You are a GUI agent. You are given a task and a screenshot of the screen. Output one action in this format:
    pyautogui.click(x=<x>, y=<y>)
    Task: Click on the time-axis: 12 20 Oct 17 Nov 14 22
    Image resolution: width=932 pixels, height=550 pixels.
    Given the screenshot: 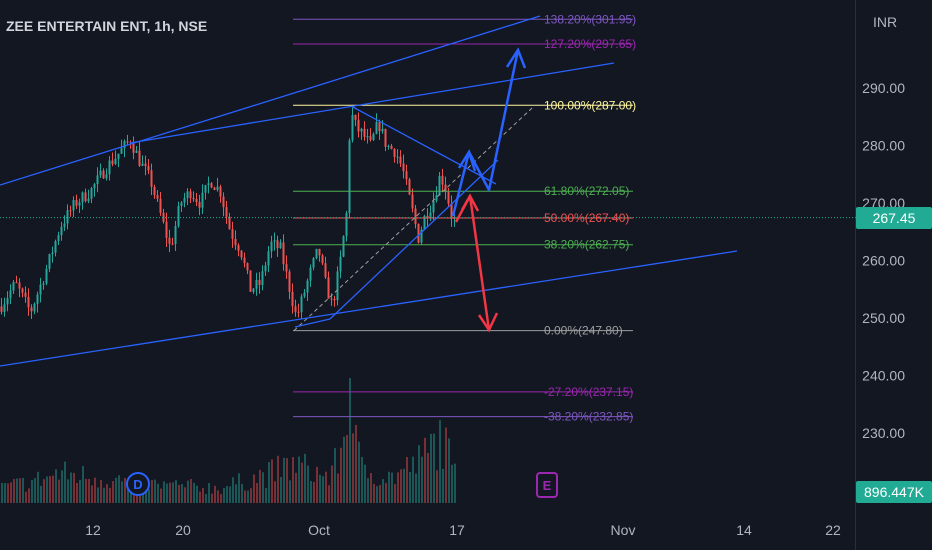 What is the action you would take?
    pyautogui.click(x=463, y=530)
    